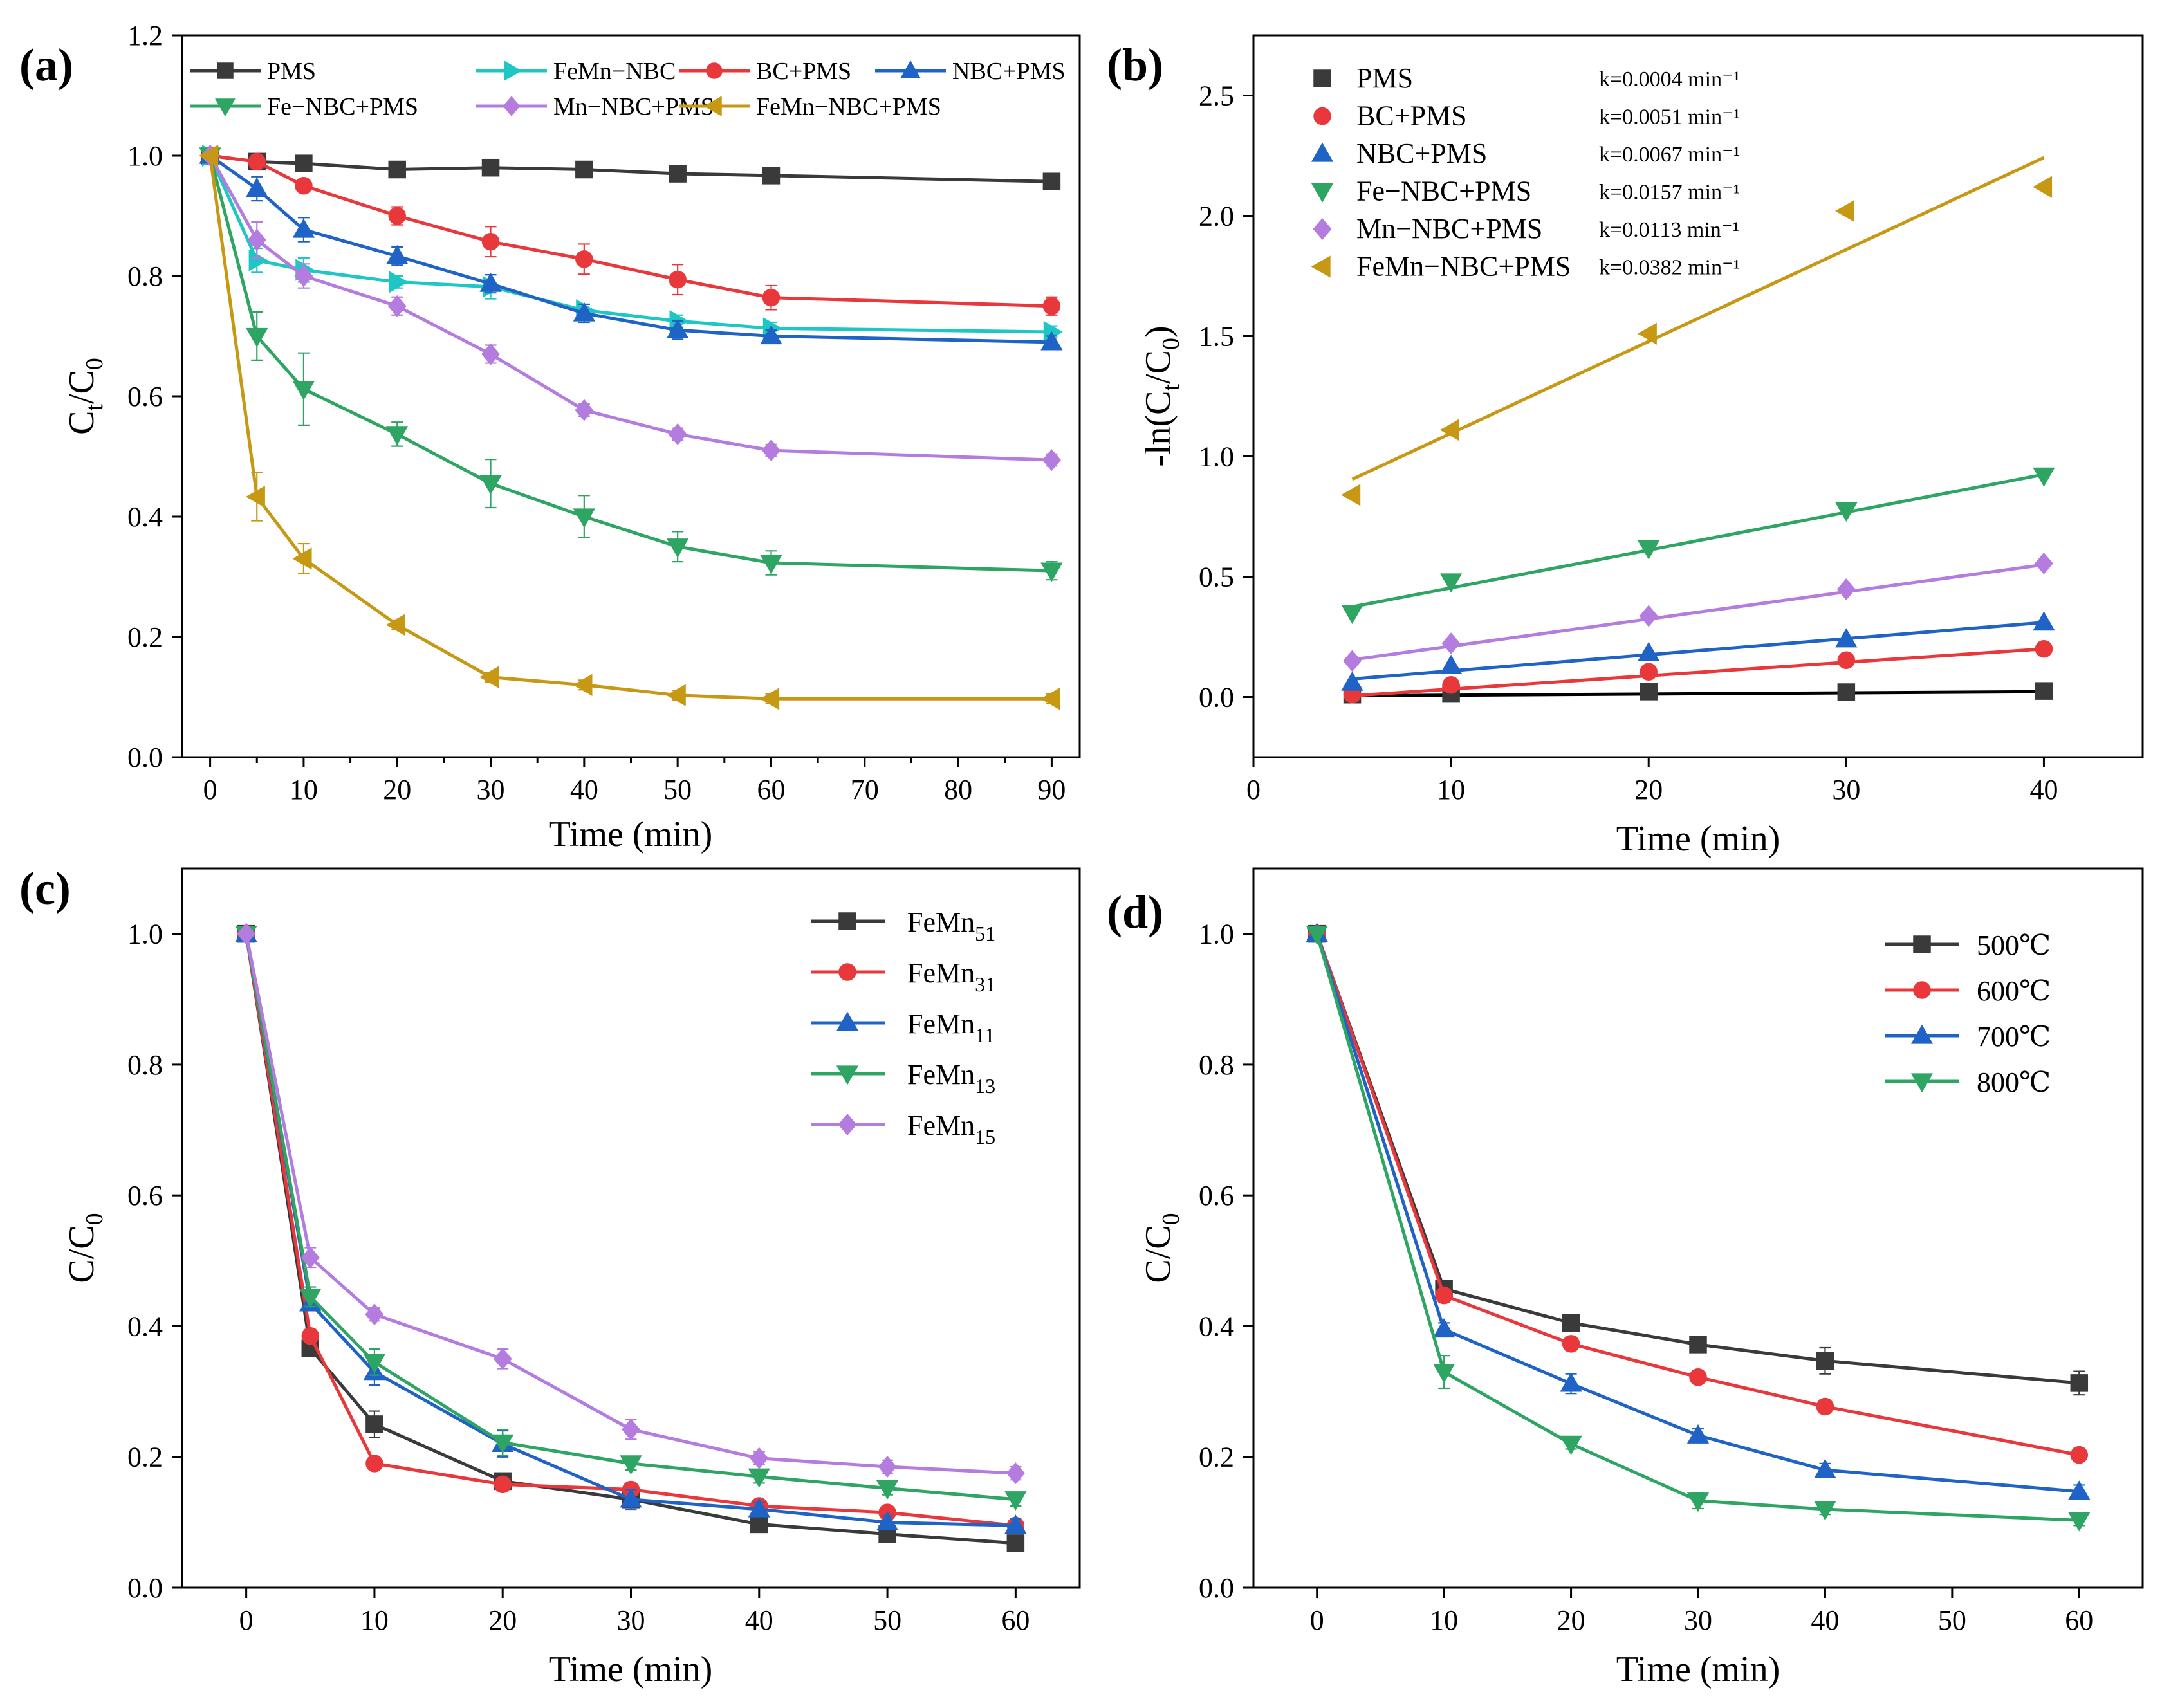 This screenshot has width=2162, height=1708. I want to click on panel-a-plot, so click(631, 427).